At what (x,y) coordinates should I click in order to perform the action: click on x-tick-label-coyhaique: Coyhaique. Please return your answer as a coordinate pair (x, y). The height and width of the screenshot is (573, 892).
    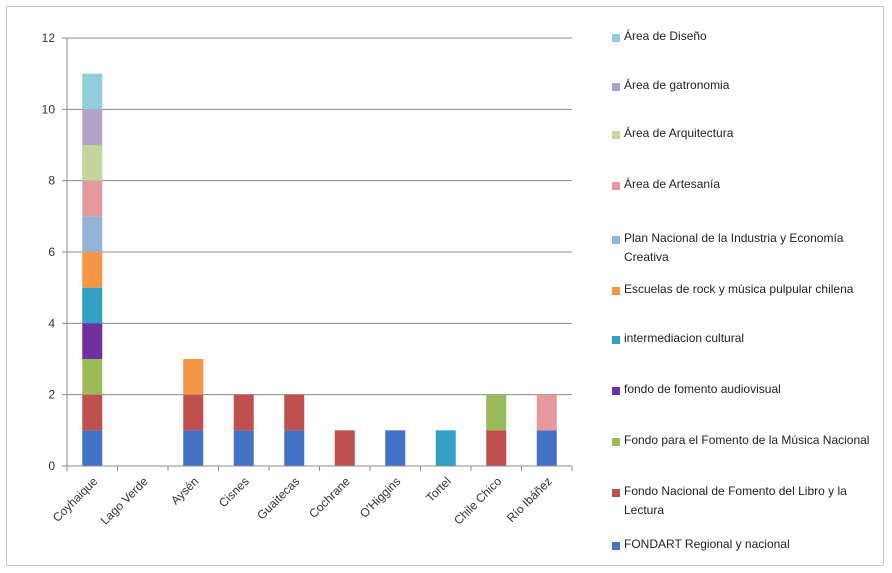
    Looking at the image, I should click on (75, 499).